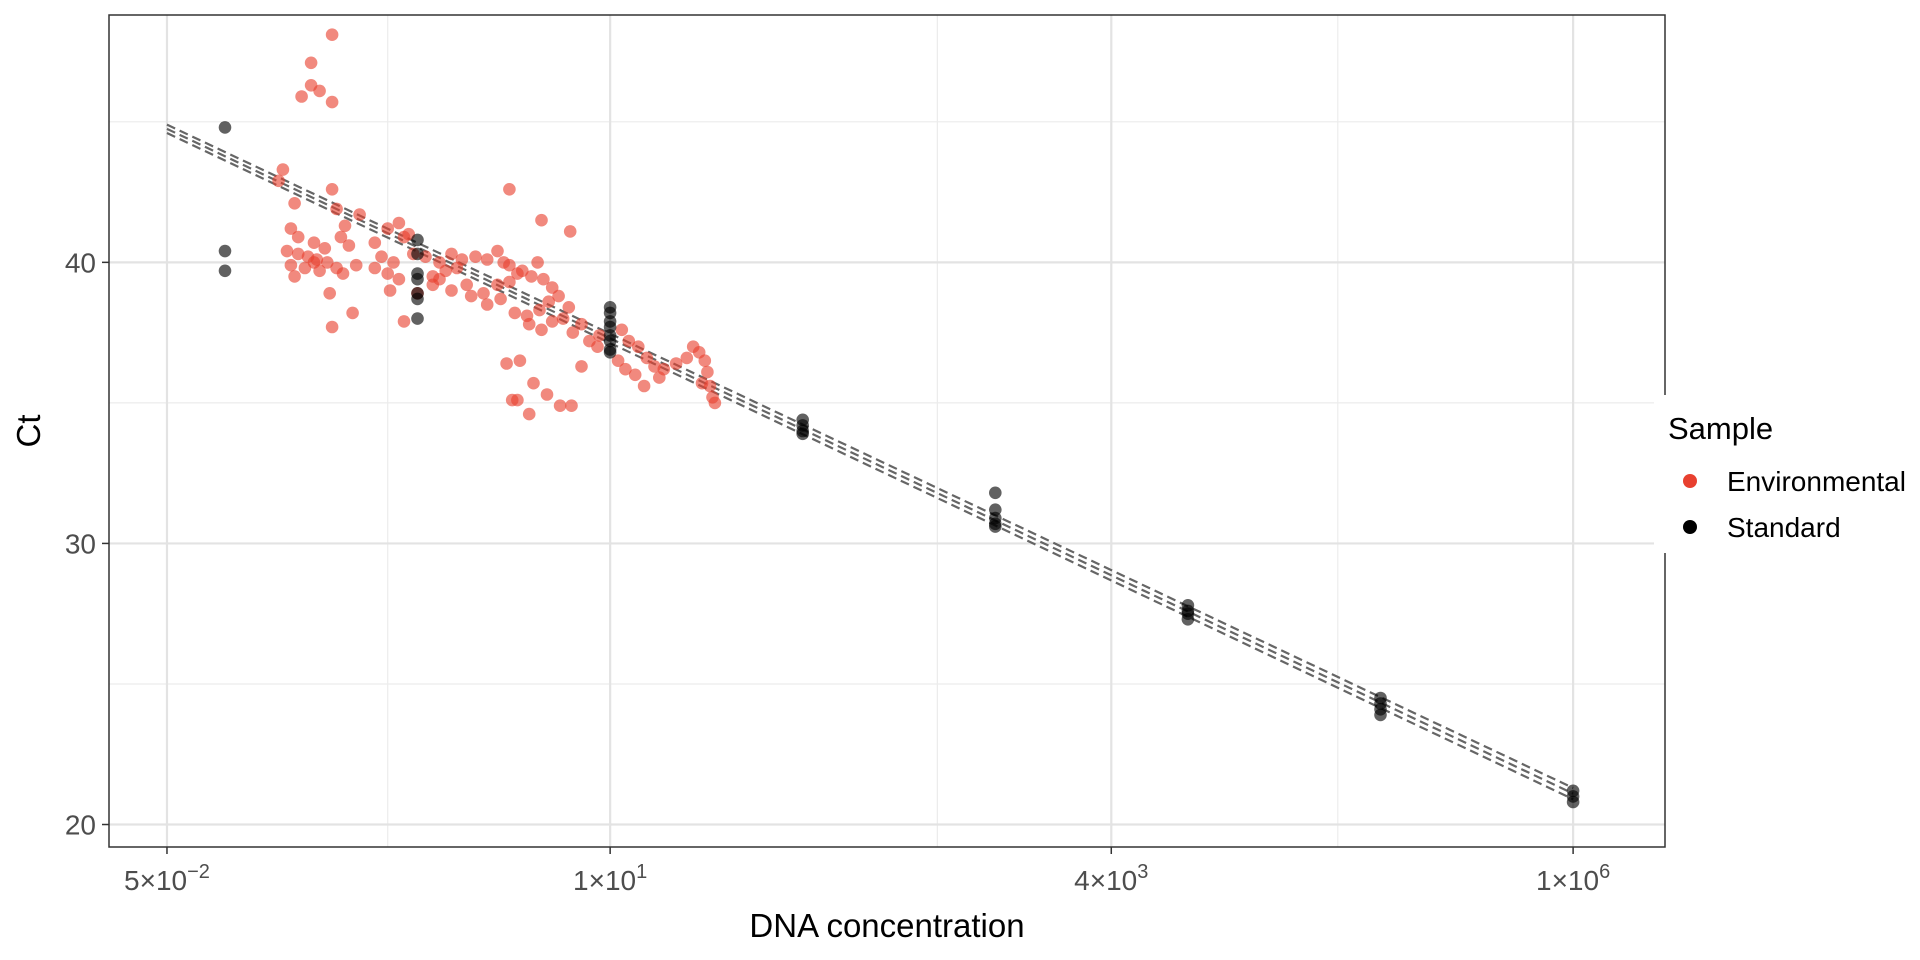 The image size is (1920, 960). Describe the element at coordinates (167, 878) in the screenshot. I see `x-tick-label: 5×10⁻²` at that location.